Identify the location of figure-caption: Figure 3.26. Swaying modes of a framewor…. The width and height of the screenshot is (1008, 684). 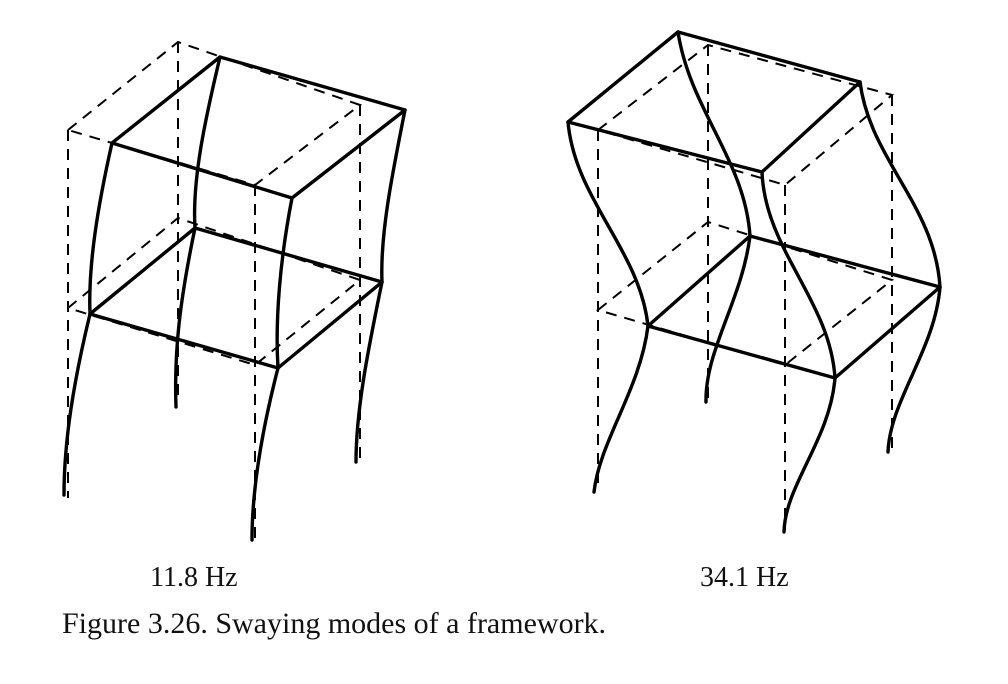
(334, 623).